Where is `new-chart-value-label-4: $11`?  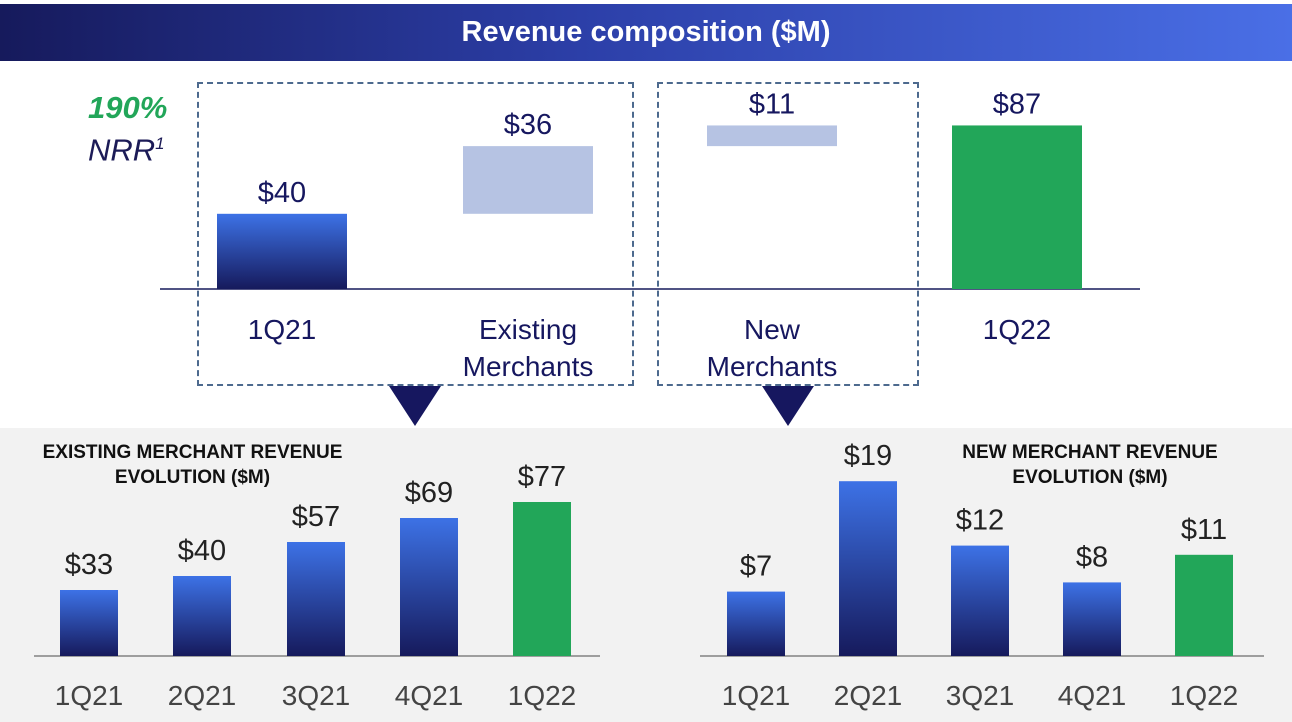 new-chart-value-label-4: $11 is located at coordinates (1204, 530).